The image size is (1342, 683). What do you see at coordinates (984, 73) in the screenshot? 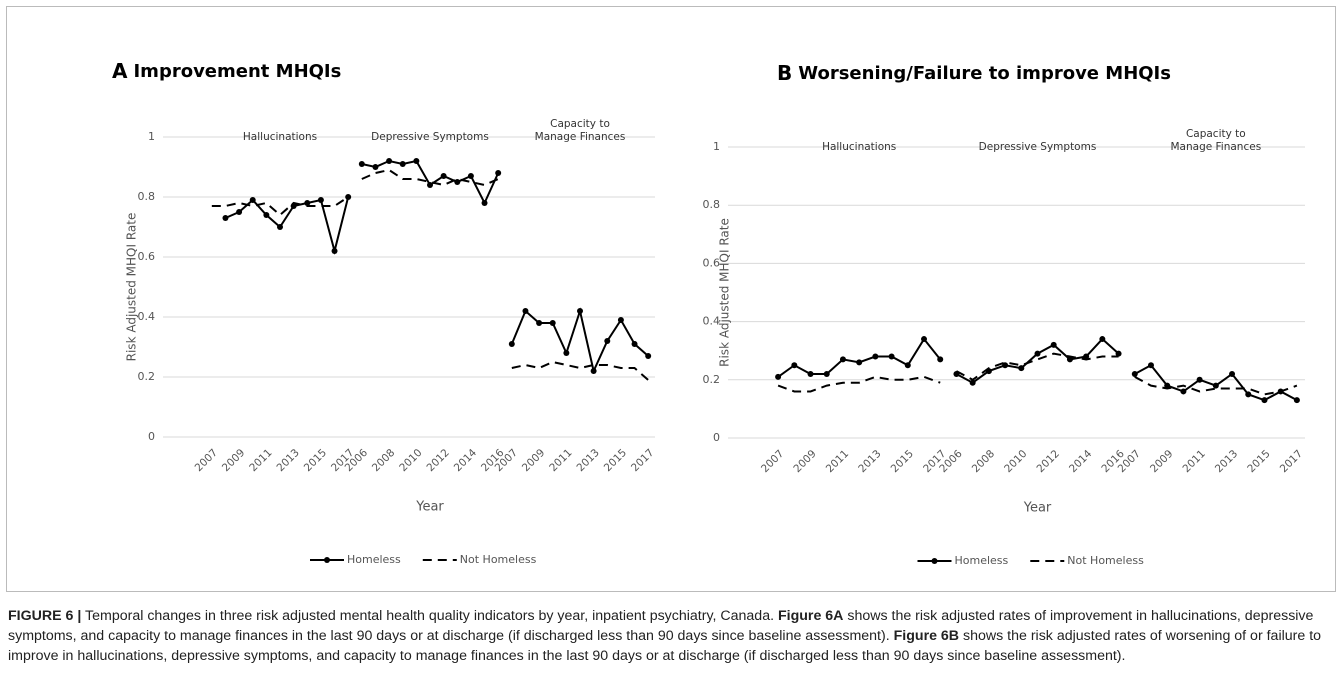
I see `title-text: Worsening/Failure to improve MHQIs` at bounding box center [984, 73].